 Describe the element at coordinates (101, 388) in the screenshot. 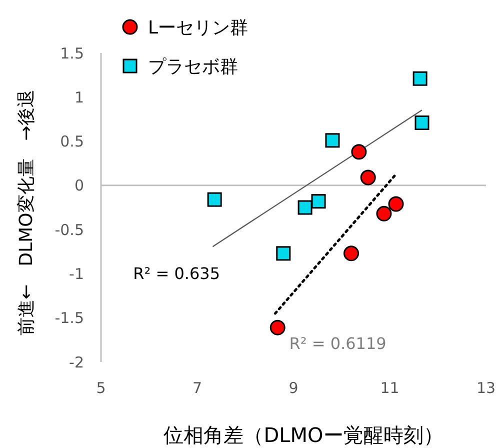

I see `x-tick-label: 5` at that location.